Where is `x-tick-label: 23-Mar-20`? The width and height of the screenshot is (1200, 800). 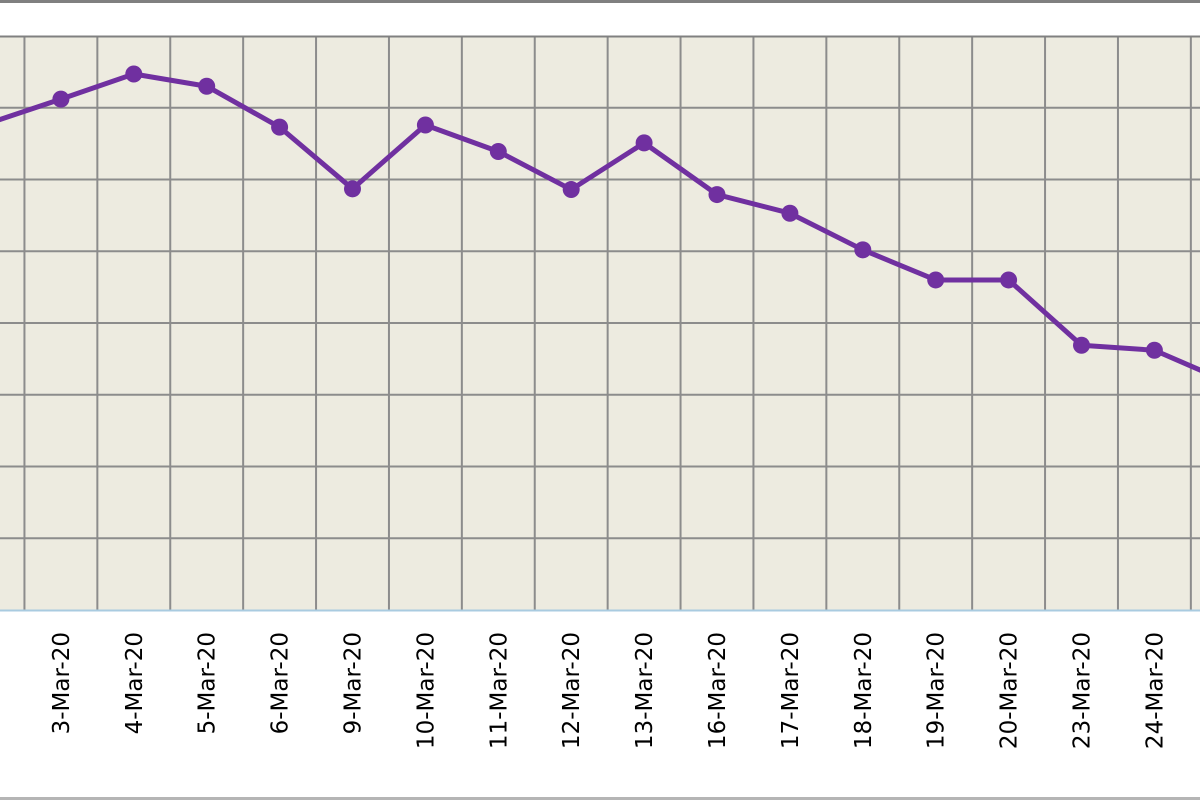
x-tick-label: 23-Mar-20 is located at coordinates (1083, 690).